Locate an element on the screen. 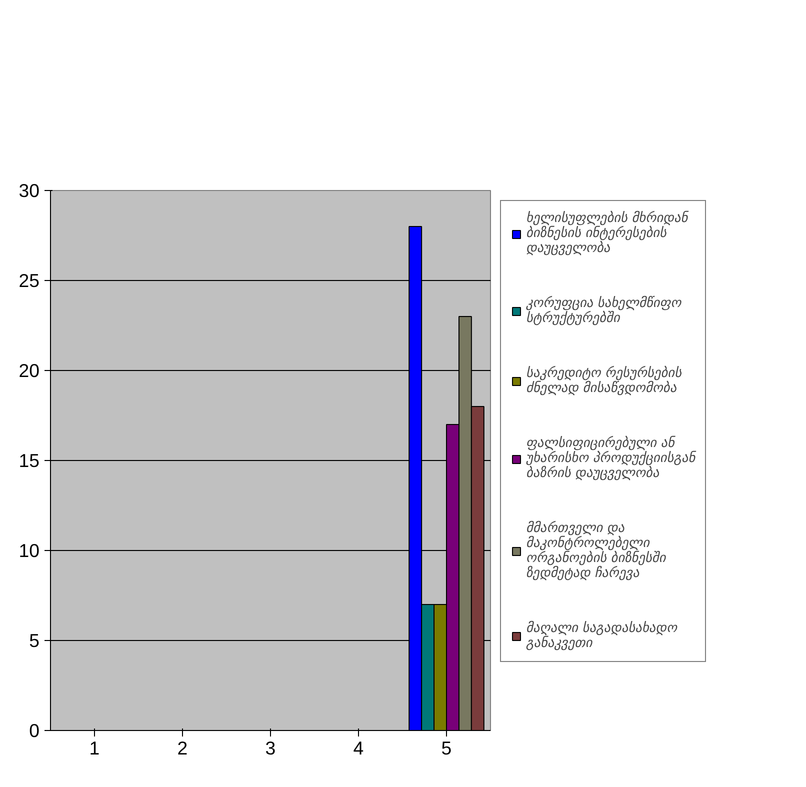  y-tick-label: 0 is located at coordinates (34, 730).